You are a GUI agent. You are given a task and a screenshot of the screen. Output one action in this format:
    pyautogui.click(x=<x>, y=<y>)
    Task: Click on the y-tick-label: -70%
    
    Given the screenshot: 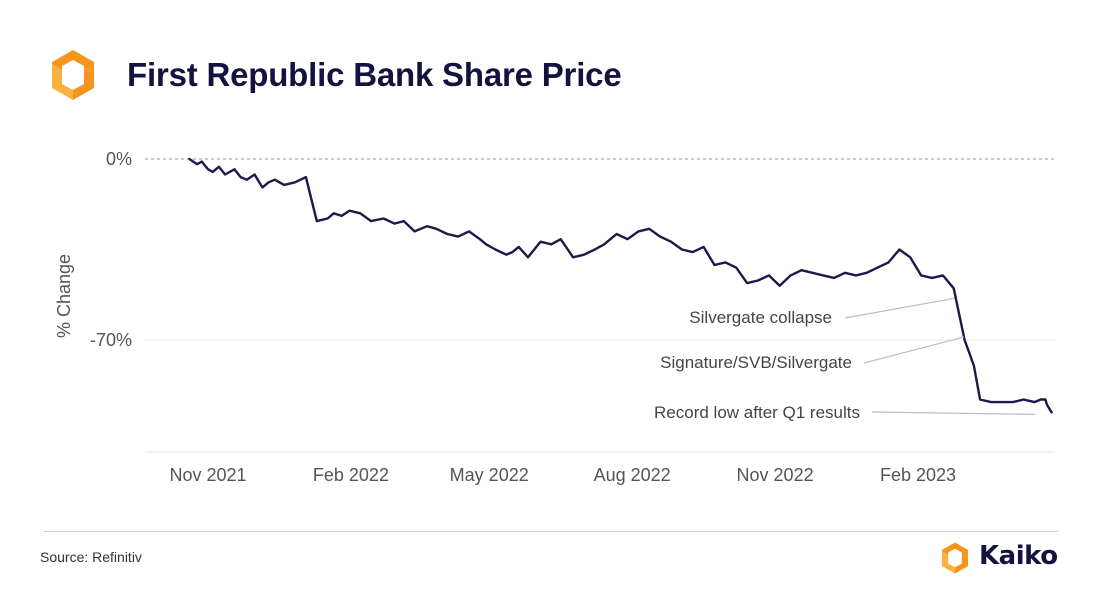 What is the action you would take?
    pyautogui.click(x=111, y=340)
    